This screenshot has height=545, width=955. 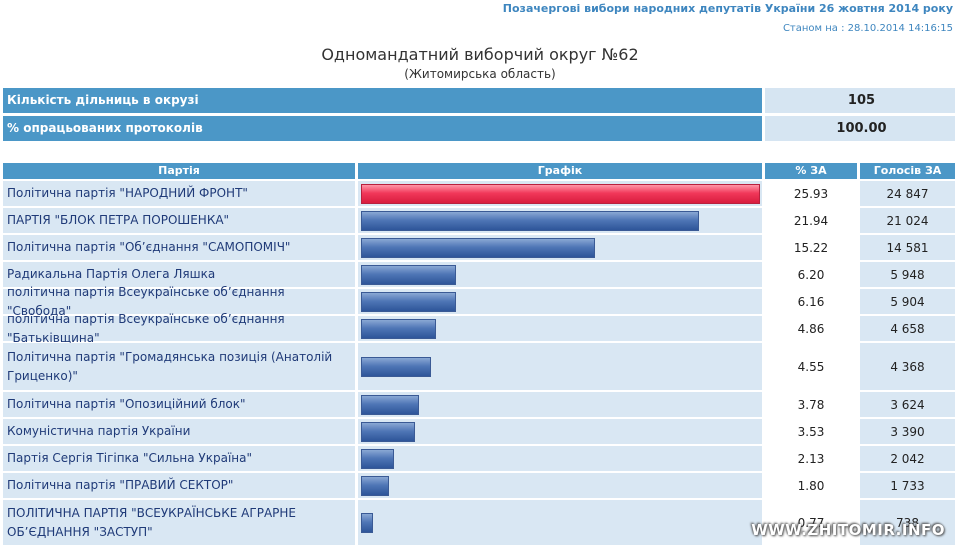 What do you see at coordinates (480, 54) in the screenshot?
I see `district-title: Одномандатний виборчий округ №62` at bounding box center [480, 54].